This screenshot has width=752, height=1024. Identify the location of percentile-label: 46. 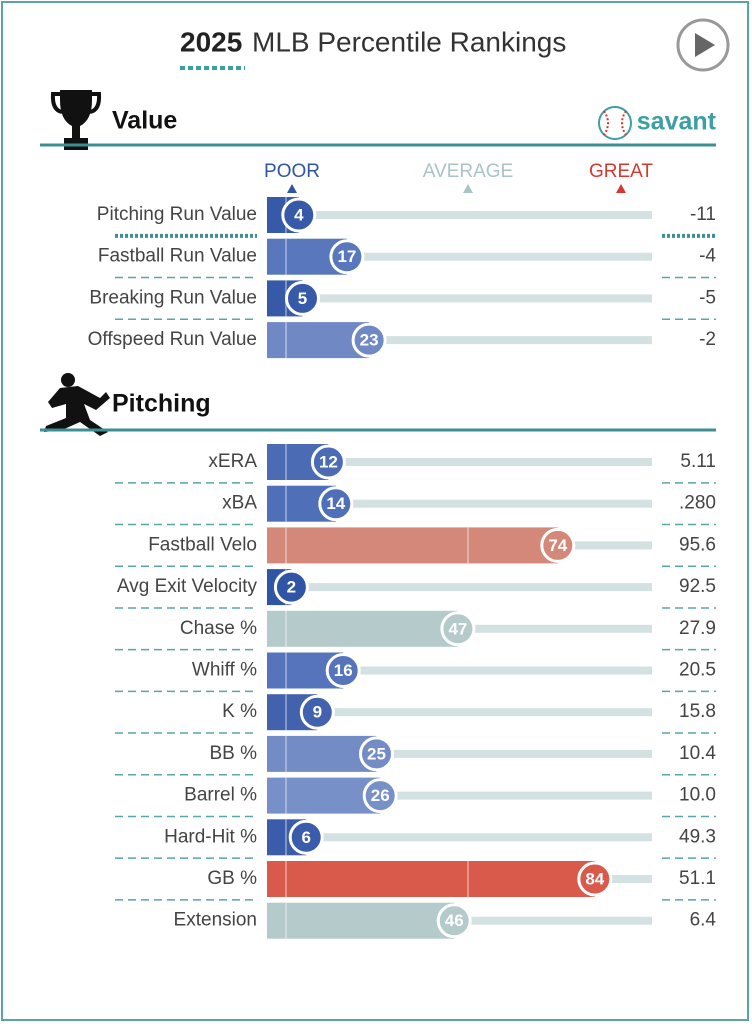
(454, 920).